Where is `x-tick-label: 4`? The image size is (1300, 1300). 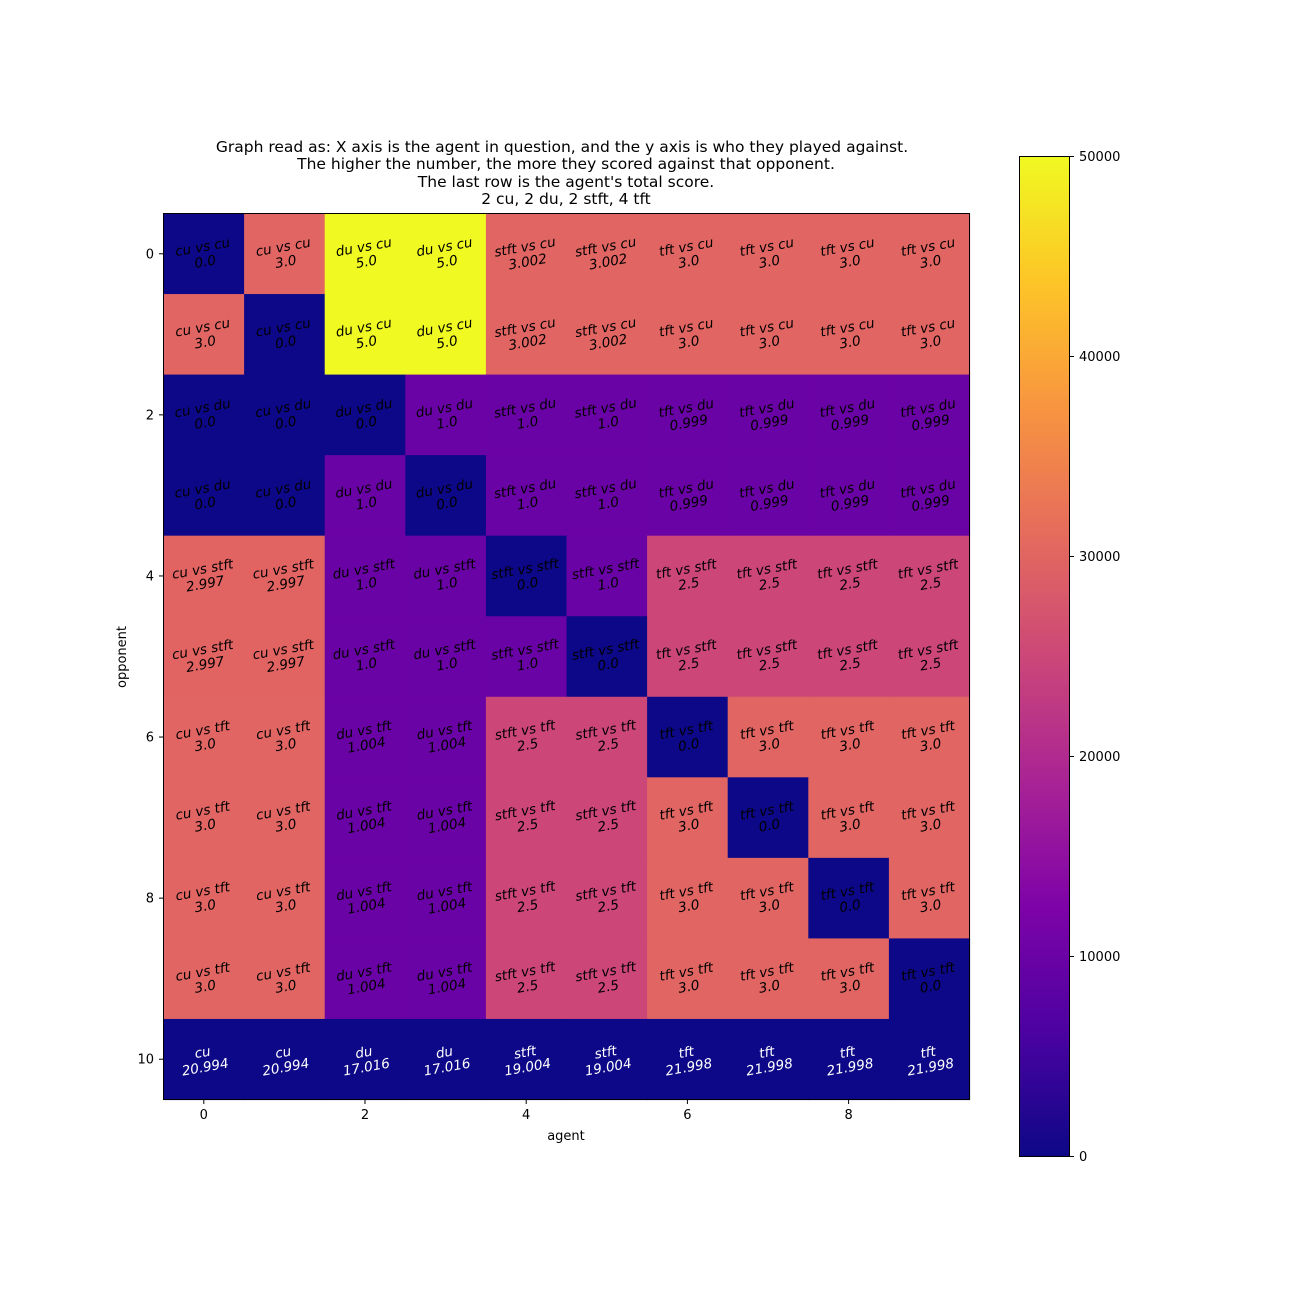 x-tick-label: 4 is located at coordinates (526, 1115).